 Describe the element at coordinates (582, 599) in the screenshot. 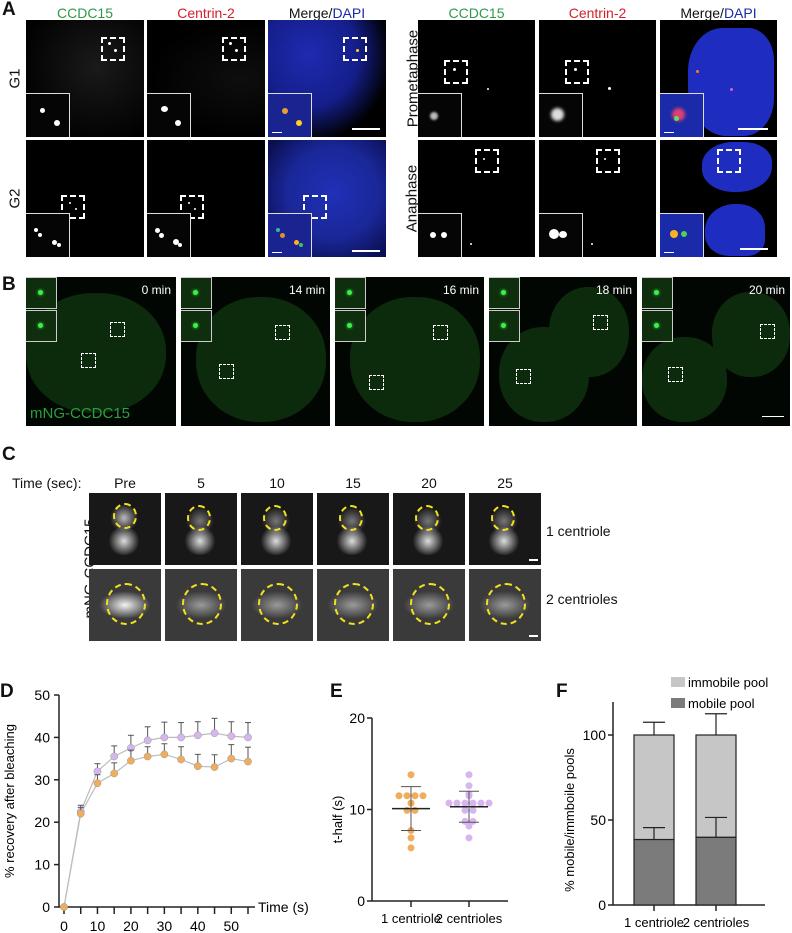

I see `condition-label-2-centrioles: 2 centrioles` at that location.